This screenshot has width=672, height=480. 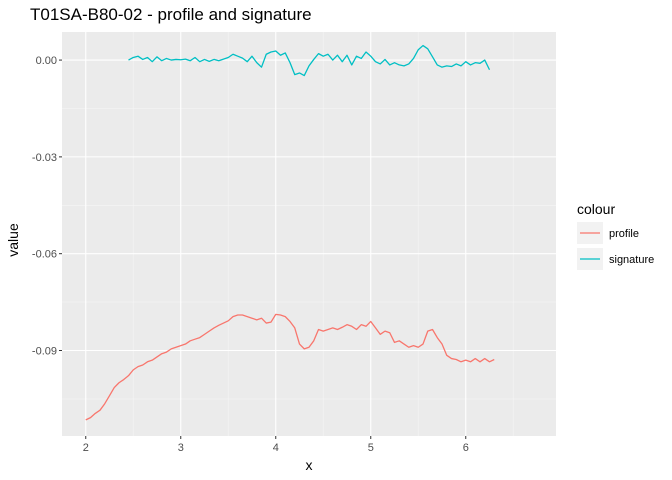 I want to click on y-axis: 0.00 -0.03 -0.06 -0.09, so click(x=47, y=206).